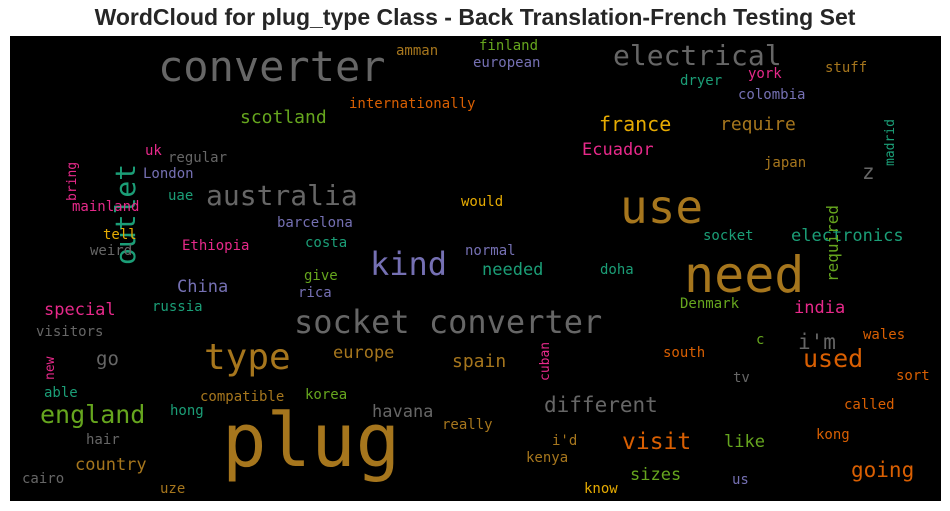  I want to click on word-york: york, so click(765, 74).